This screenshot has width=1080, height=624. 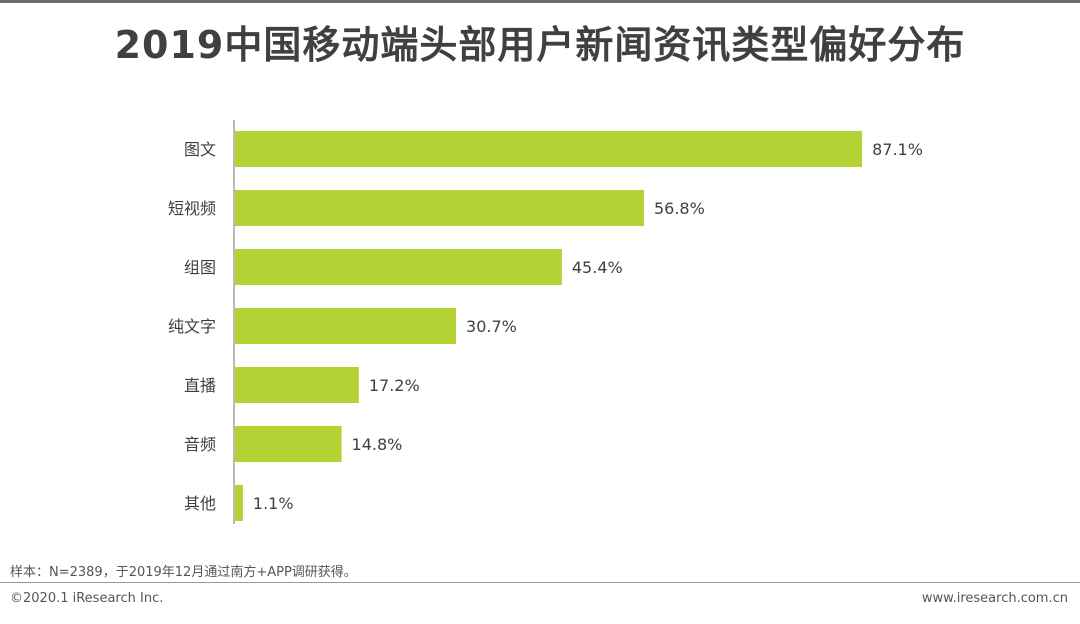 I want to click on website-link: www.iresearch.com.cn, so click(x=994, y=598).